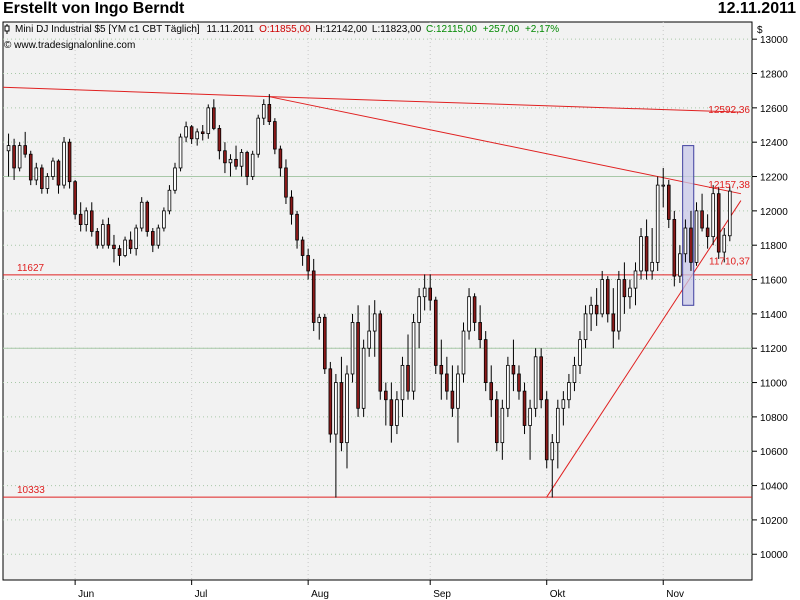 The width and height of the screenshot is (800, 600). I want to click on page-title: Erstellt von Ingo Berndt, so click(94, 8).